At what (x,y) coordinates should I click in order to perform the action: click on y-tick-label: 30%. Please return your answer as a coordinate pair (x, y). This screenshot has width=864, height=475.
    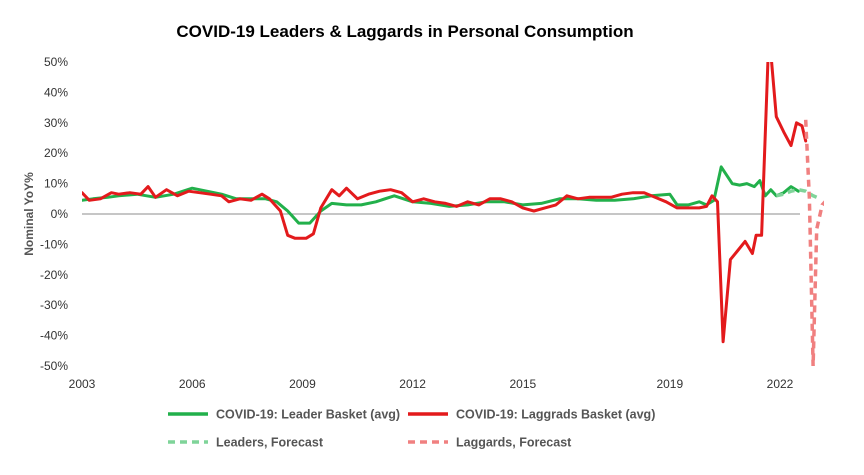
    Looking at the image, I should click on (56, 123).